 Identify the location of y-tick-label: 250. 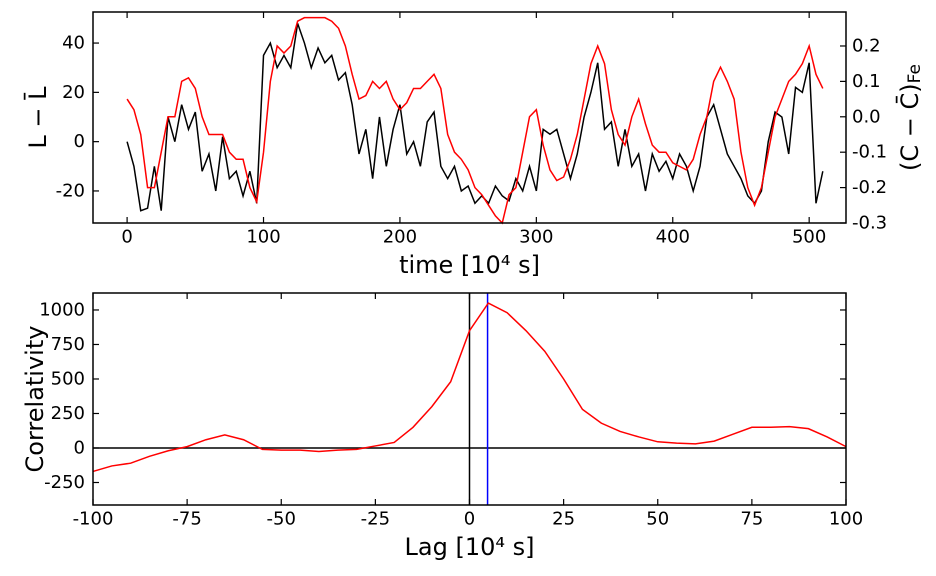
(68, 413).